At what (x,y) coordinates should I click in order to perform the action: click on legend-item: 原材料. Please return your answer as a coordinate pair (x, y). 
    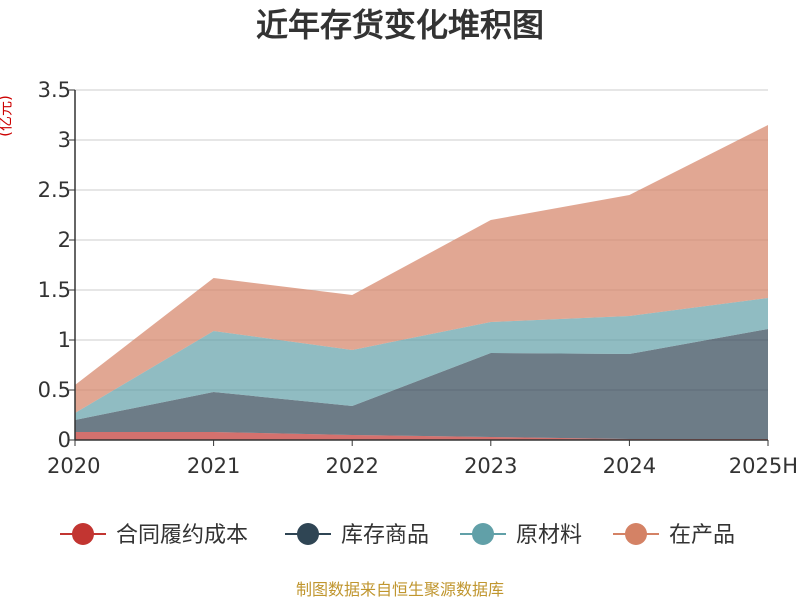
    Looking at the image, I should click on (521, 535).